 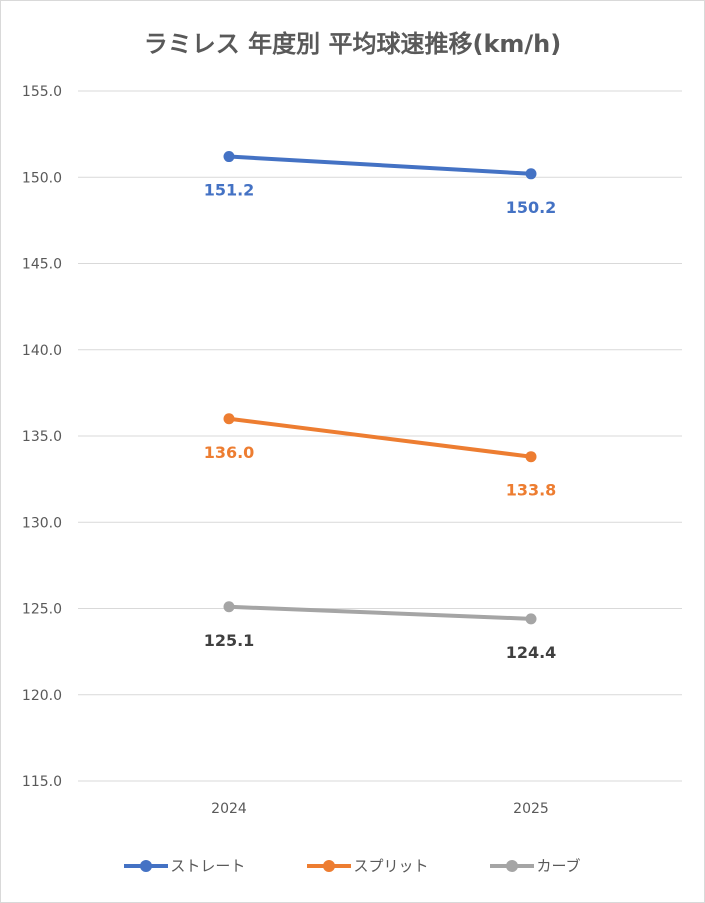 What do you see at coordinates (42, 351) in the screenshot?
I see `y-tick-label: 140.0` at bounding box center [42, 351].